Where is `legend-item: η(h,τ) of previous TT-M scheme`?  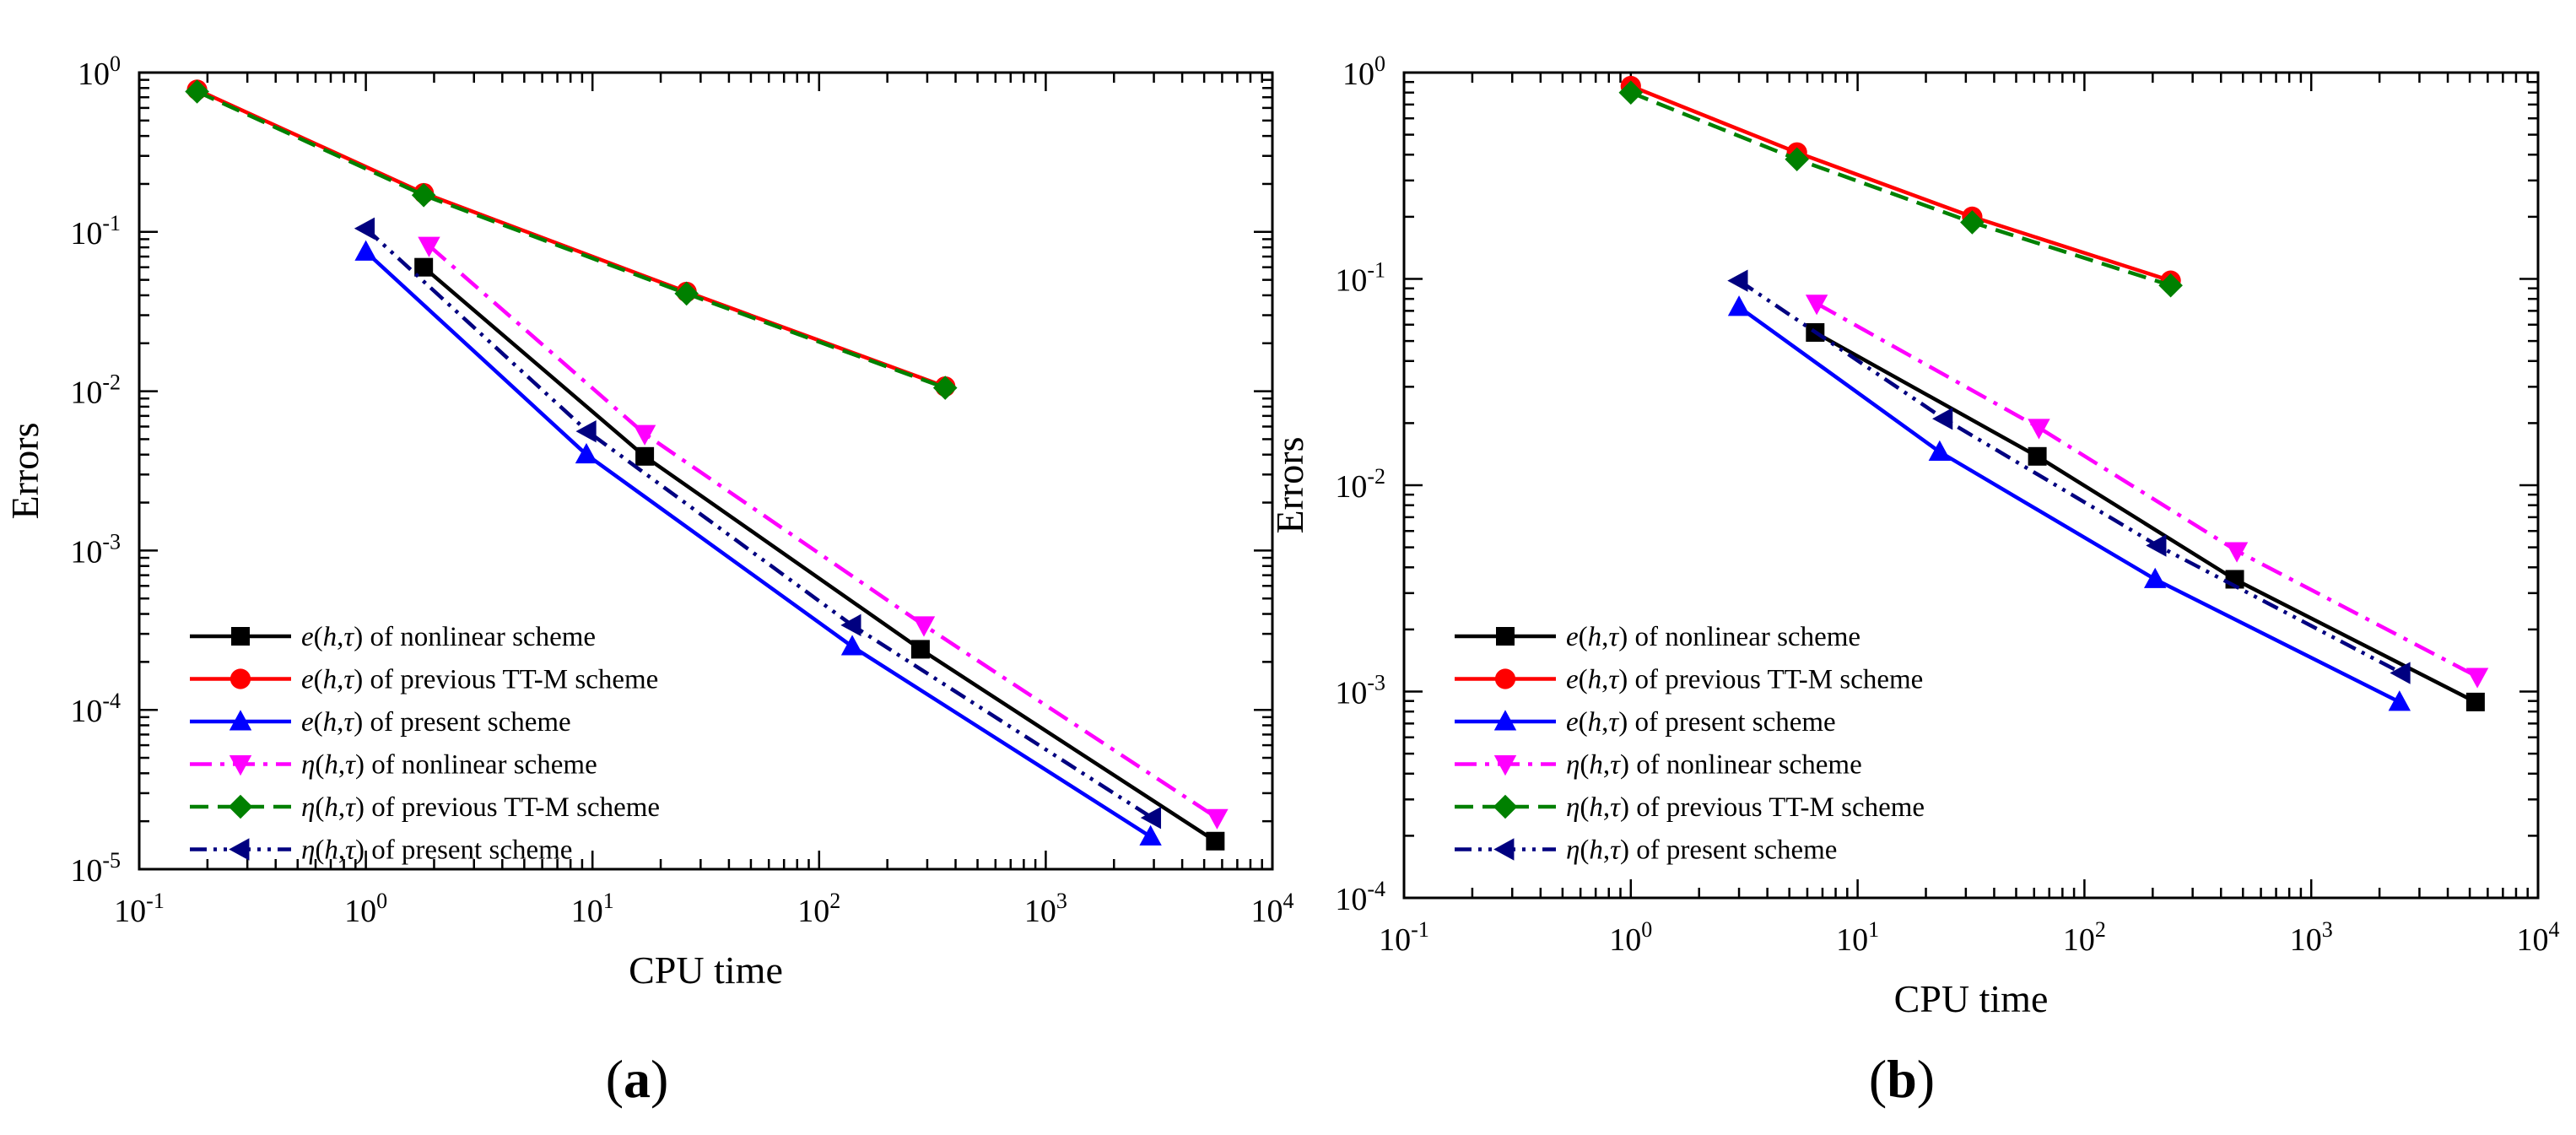
legend-item: η(h,τ) of previous TT-M scheme is located at coordinates (425, 808).